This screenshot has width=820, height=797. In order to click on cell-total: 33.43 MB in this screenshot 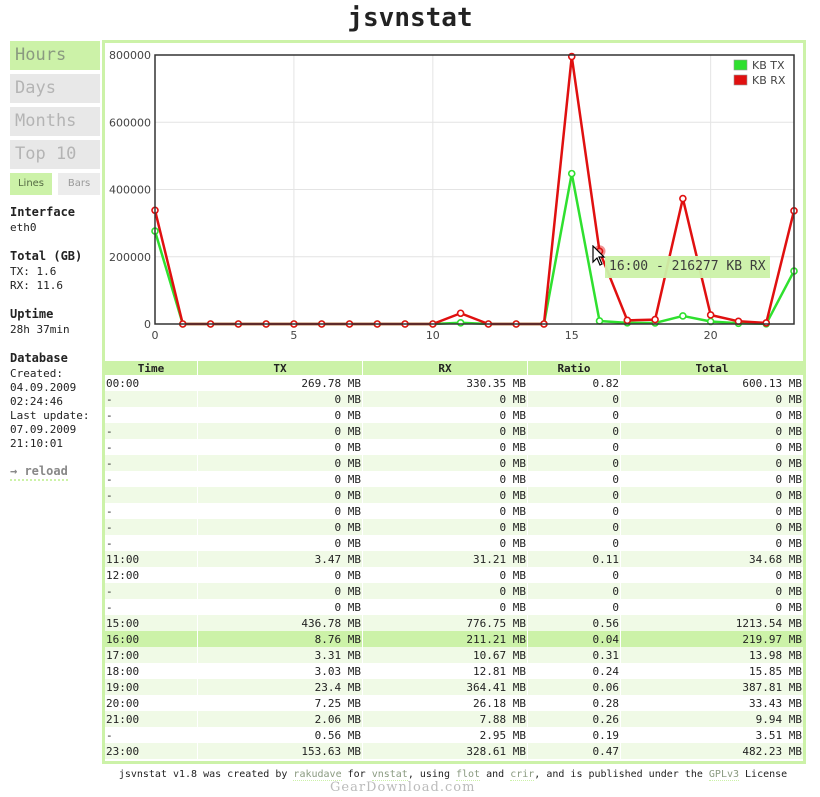, I will do `click(775, 703)`.